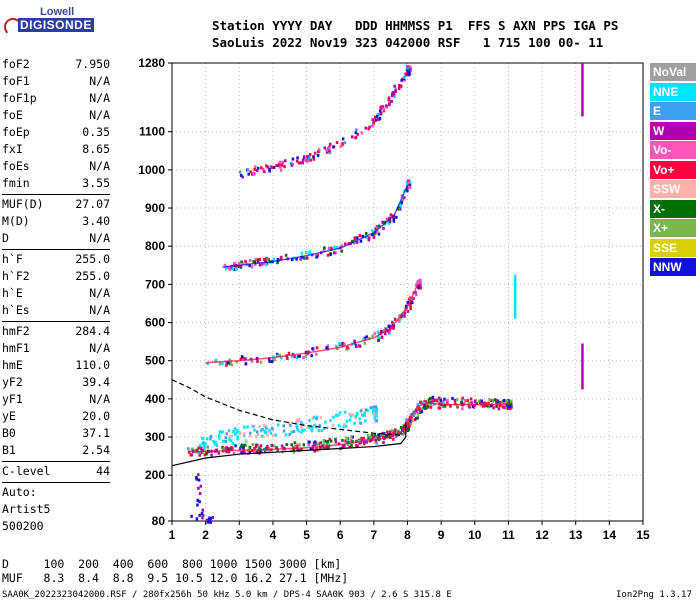  Describe the element at coordinates (9, 433) in the screenshot. I see `param-name: B0` at that location.